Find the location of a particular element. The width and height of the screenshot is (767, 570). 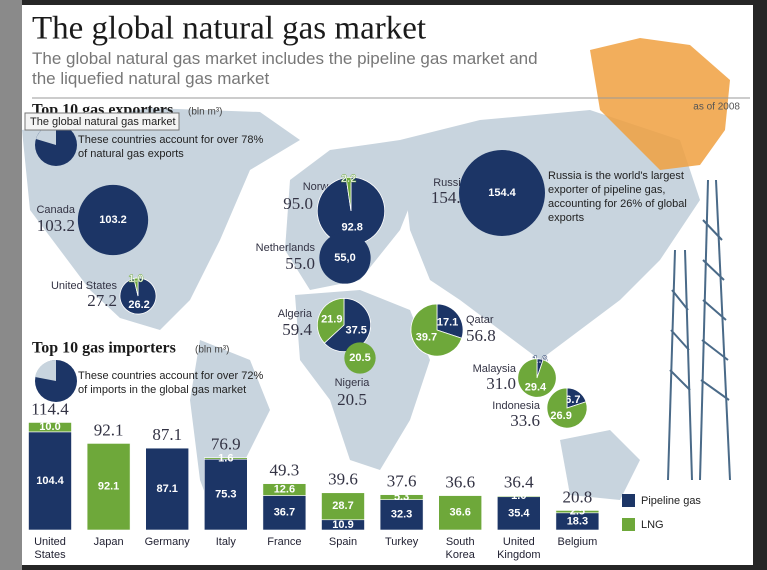

bubble-label: 21.9 is located at coordinates (331, 320).